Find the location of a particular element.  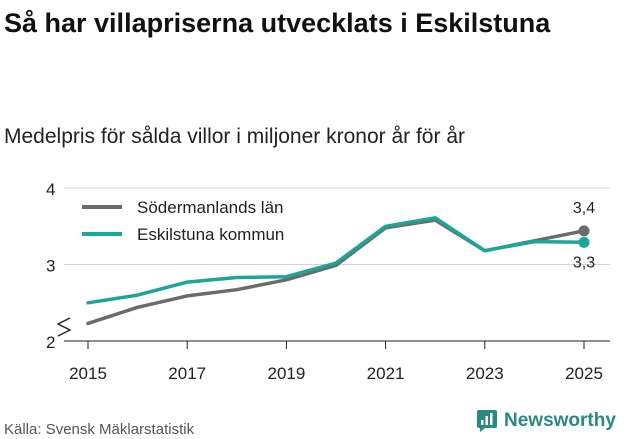

x-tick-label: 2025 is located at coordinates (584, 373).